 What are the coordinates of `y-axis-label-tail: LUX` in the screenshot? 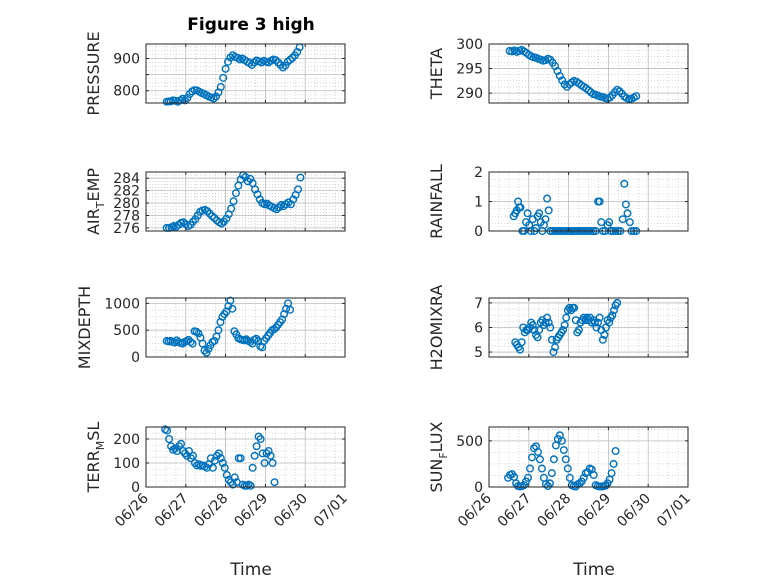 It's located at (436, 436).